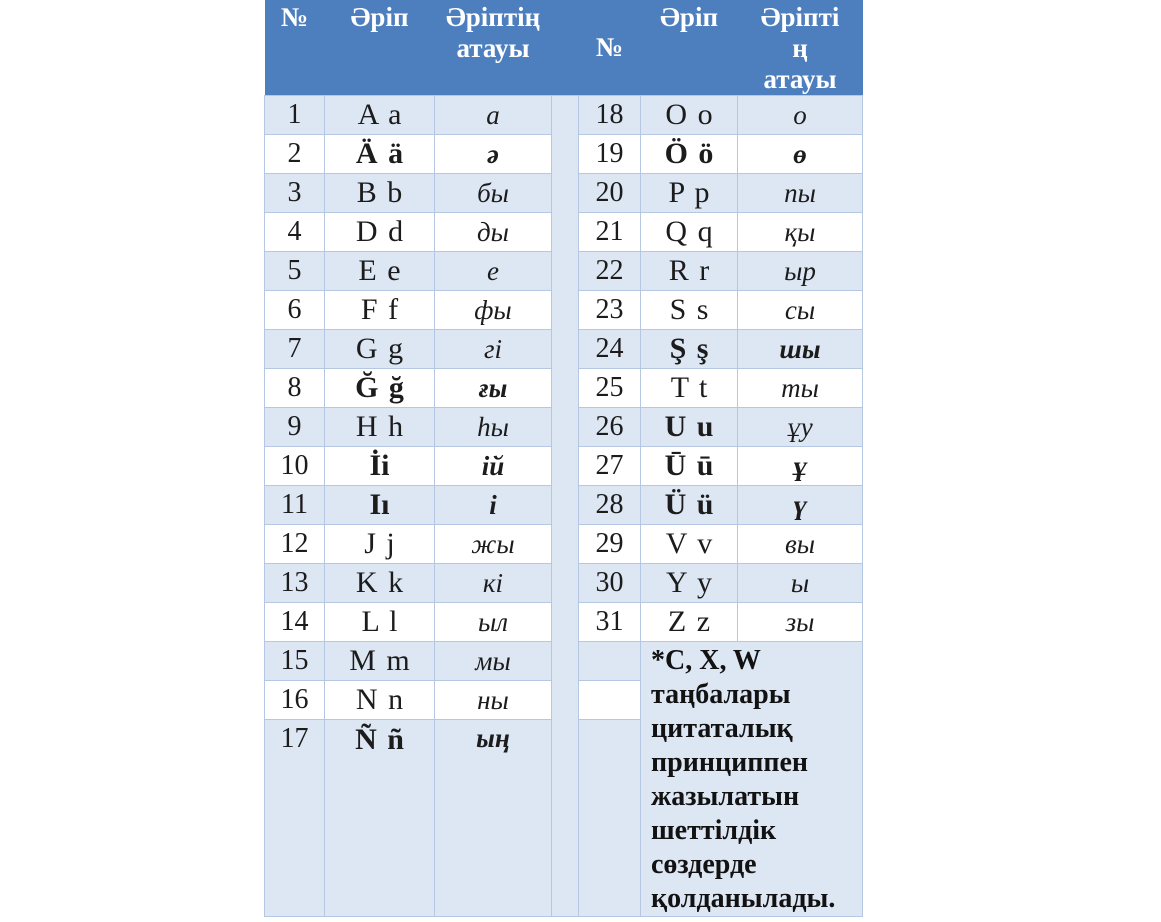  I want to click on cell-name-left: е, so click(493, 271).